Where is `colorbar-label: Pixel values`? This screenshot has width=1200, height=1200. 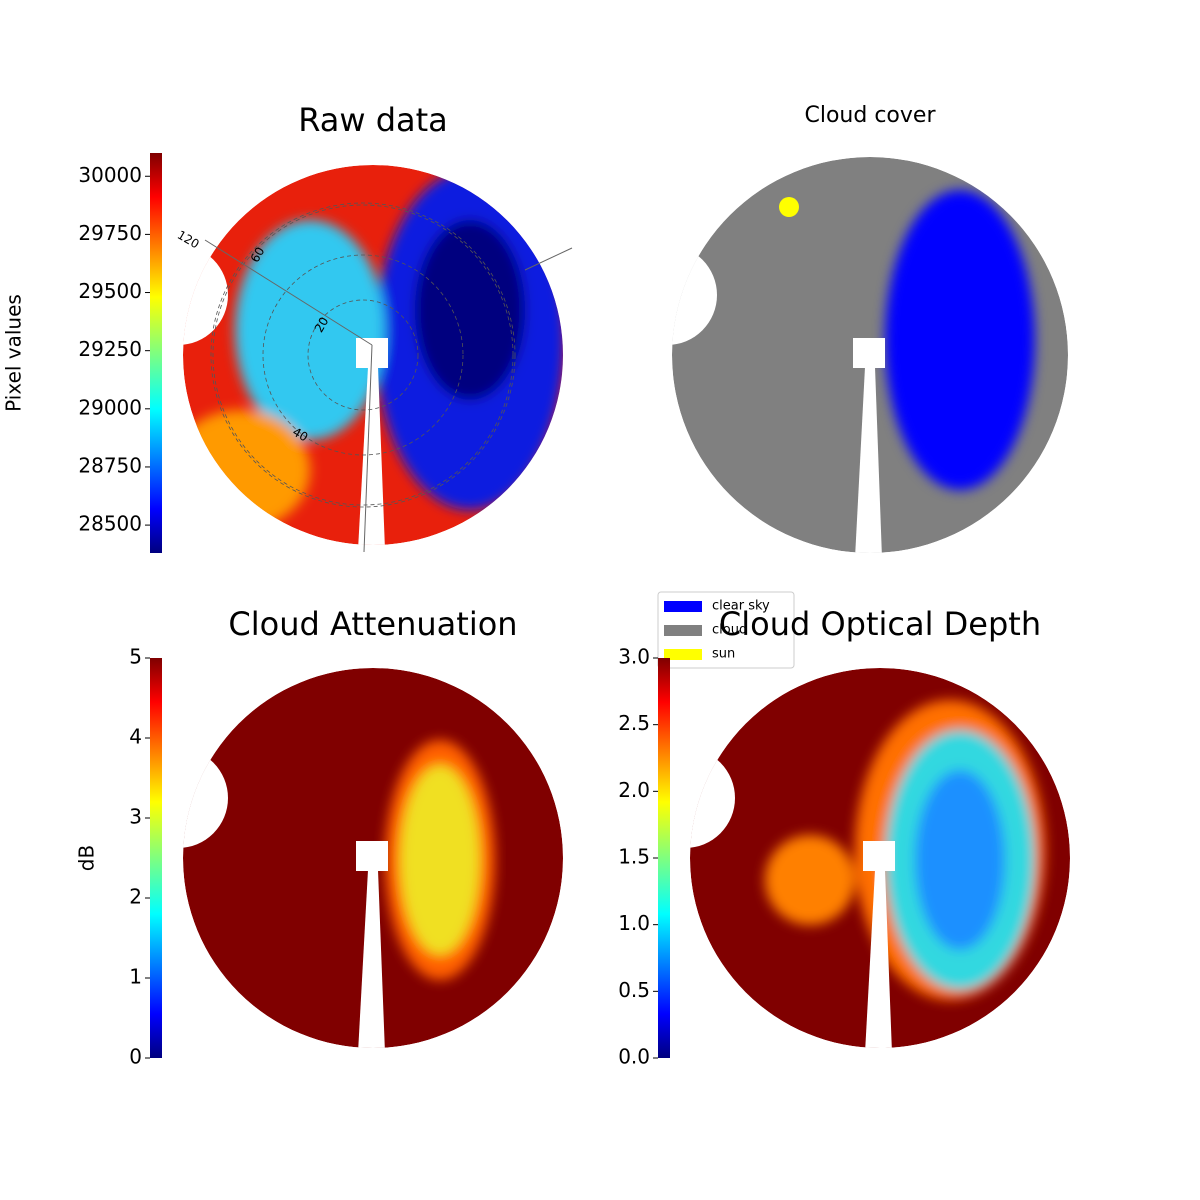
colorbar-label: Pixel values is located at coordinates (14, 353).